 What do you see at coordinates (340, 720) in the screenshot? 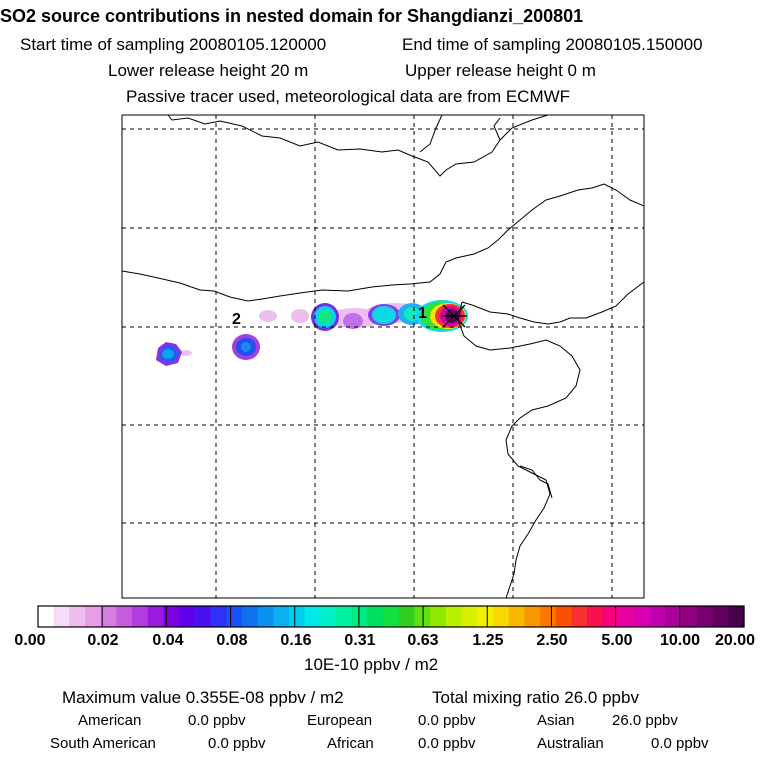
I see `european-label: European` at bounding box center [340, 720].